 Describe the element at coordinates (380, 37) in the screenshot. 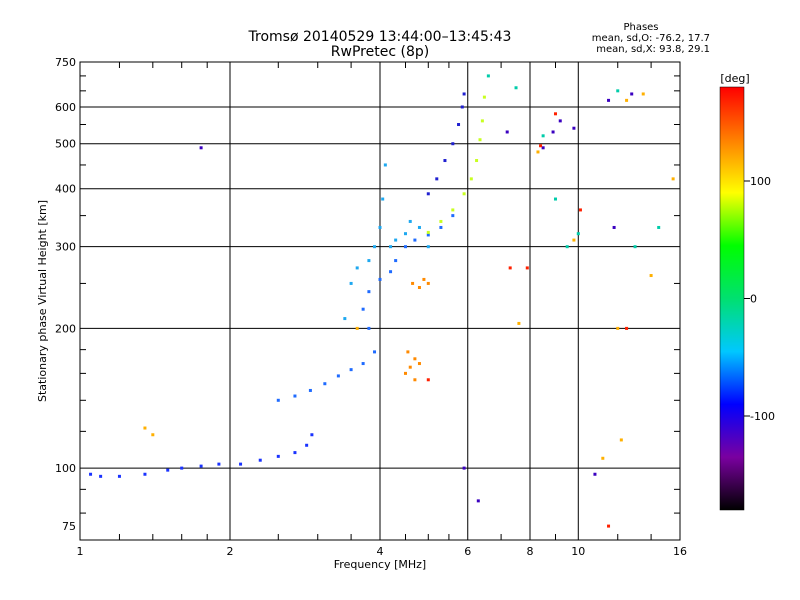

I see `chart-title: Tromsø 20140529 13:44:00–13:45:43` at that location.